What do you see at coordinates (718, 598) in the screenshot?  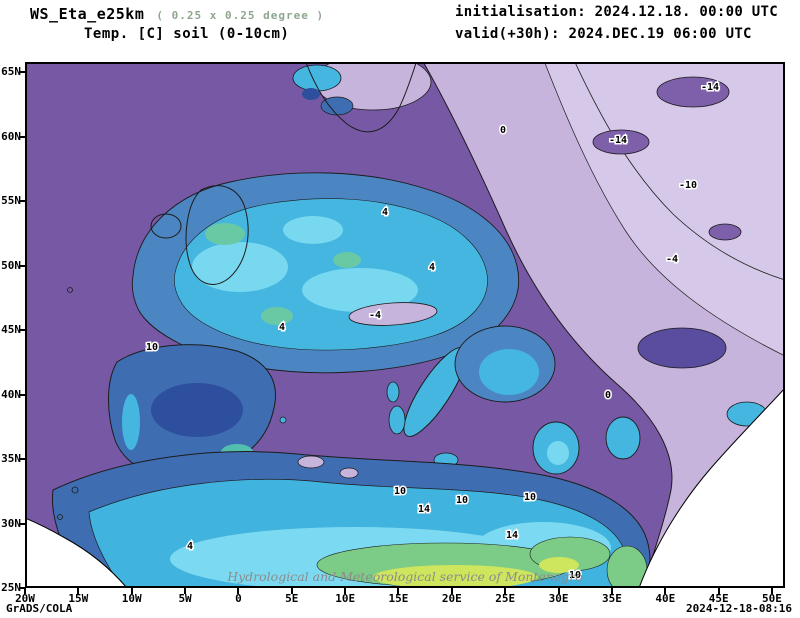 I see `lon-tick-label: 45E` at bounding box center [718, 598].